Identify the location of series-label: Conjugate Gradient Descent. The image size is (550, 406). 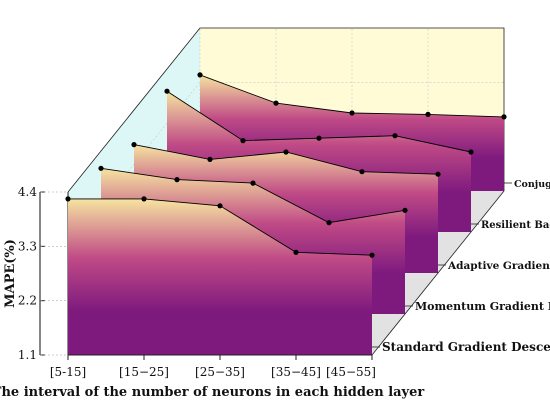
(532, 184).